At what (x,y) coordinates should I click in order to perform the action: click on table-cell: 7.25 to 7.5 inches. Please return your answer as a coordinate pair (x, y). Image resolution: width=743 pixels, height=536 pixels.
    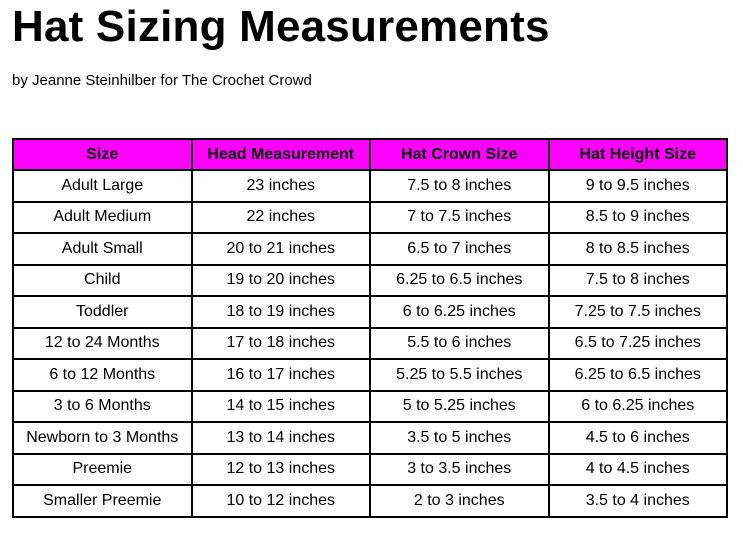
    Looking at the image, I should click on (637, 312).